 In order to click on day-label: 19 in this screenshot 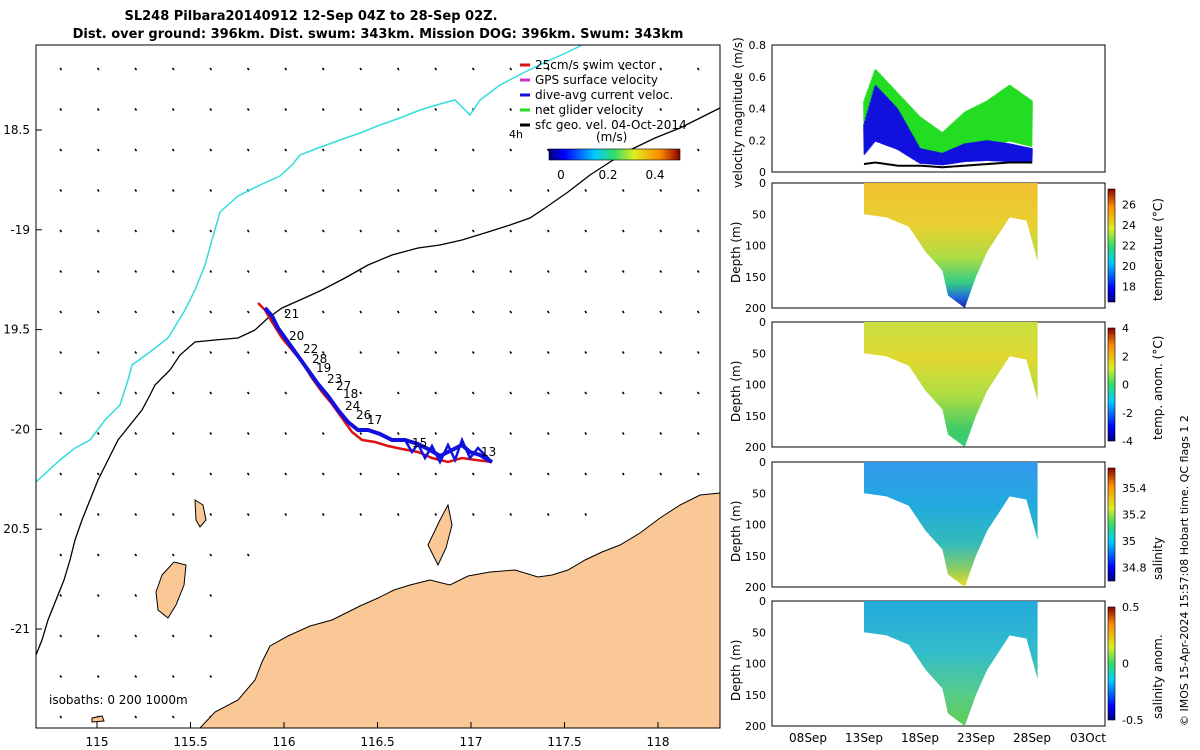, I will do `click(323, 368)`.